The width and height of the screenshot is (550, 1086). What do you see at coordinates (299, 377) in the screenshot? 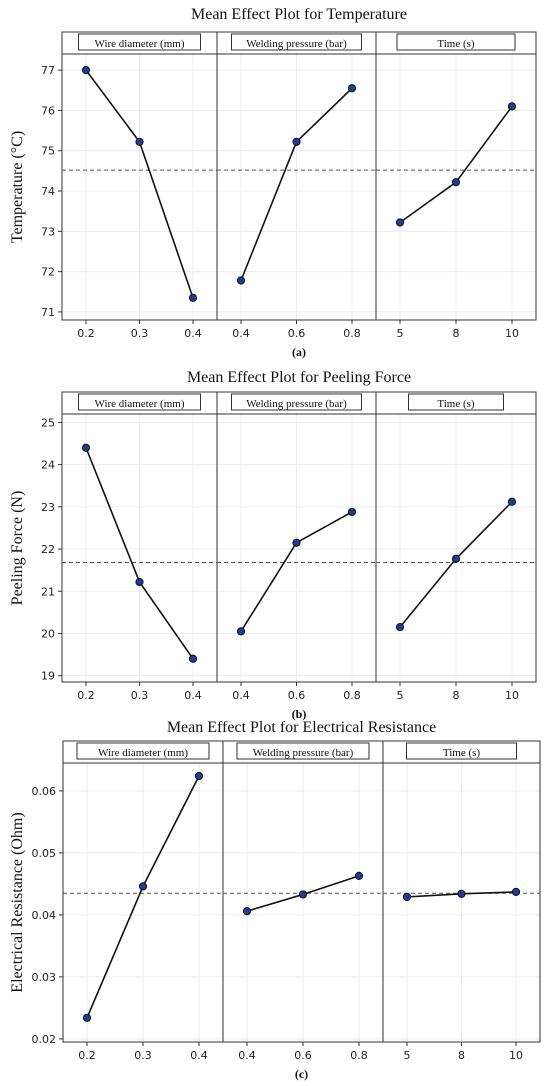
I see `chart-title: Mean Effect Plot for Peeling Force` at bounding box center [299, 377].